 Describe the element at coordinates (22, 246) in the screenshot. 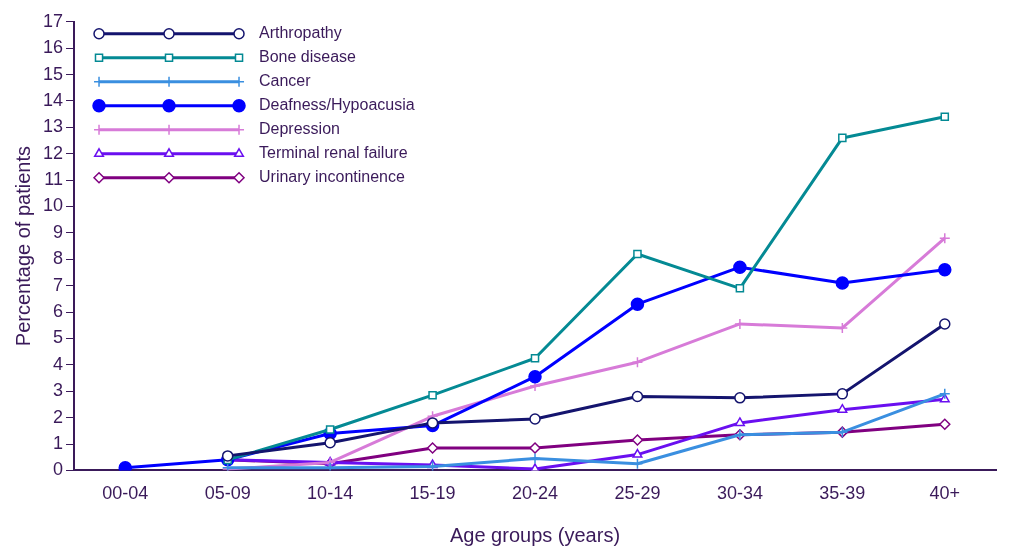

I see `y-axis-title: Percentage of patients` at that location.